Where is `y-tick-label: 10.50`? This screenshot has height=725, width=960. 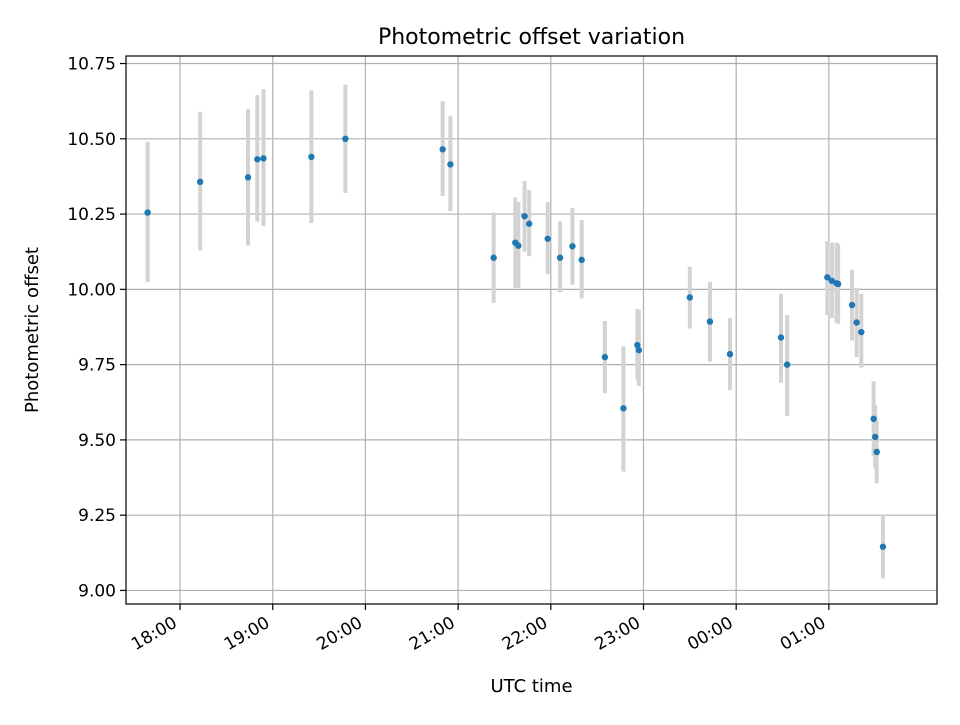
y-tick-label: 10.50 is located at coordinates (91, 140).